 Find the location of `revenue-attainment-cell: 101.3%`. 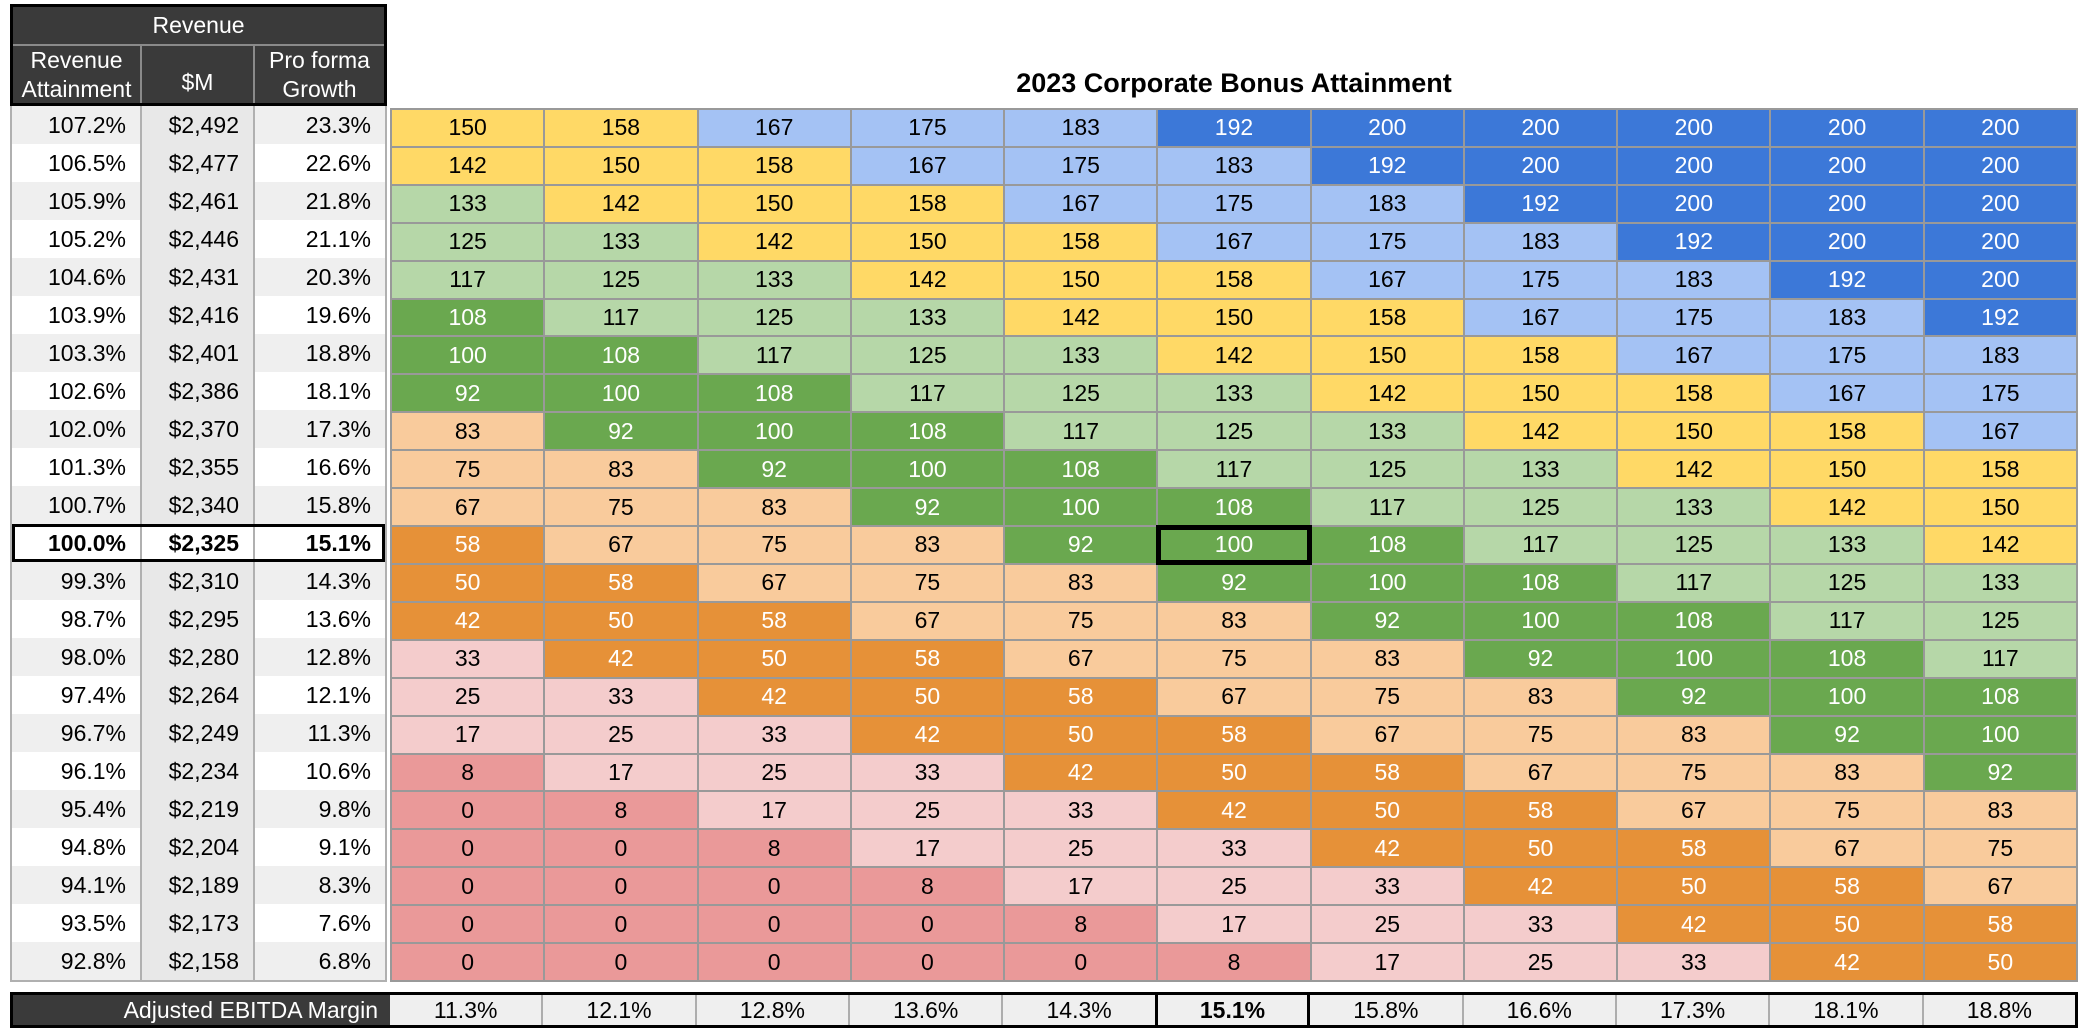

revenue-attainment-cell: 101.3% is located at coordinates (76, 467).